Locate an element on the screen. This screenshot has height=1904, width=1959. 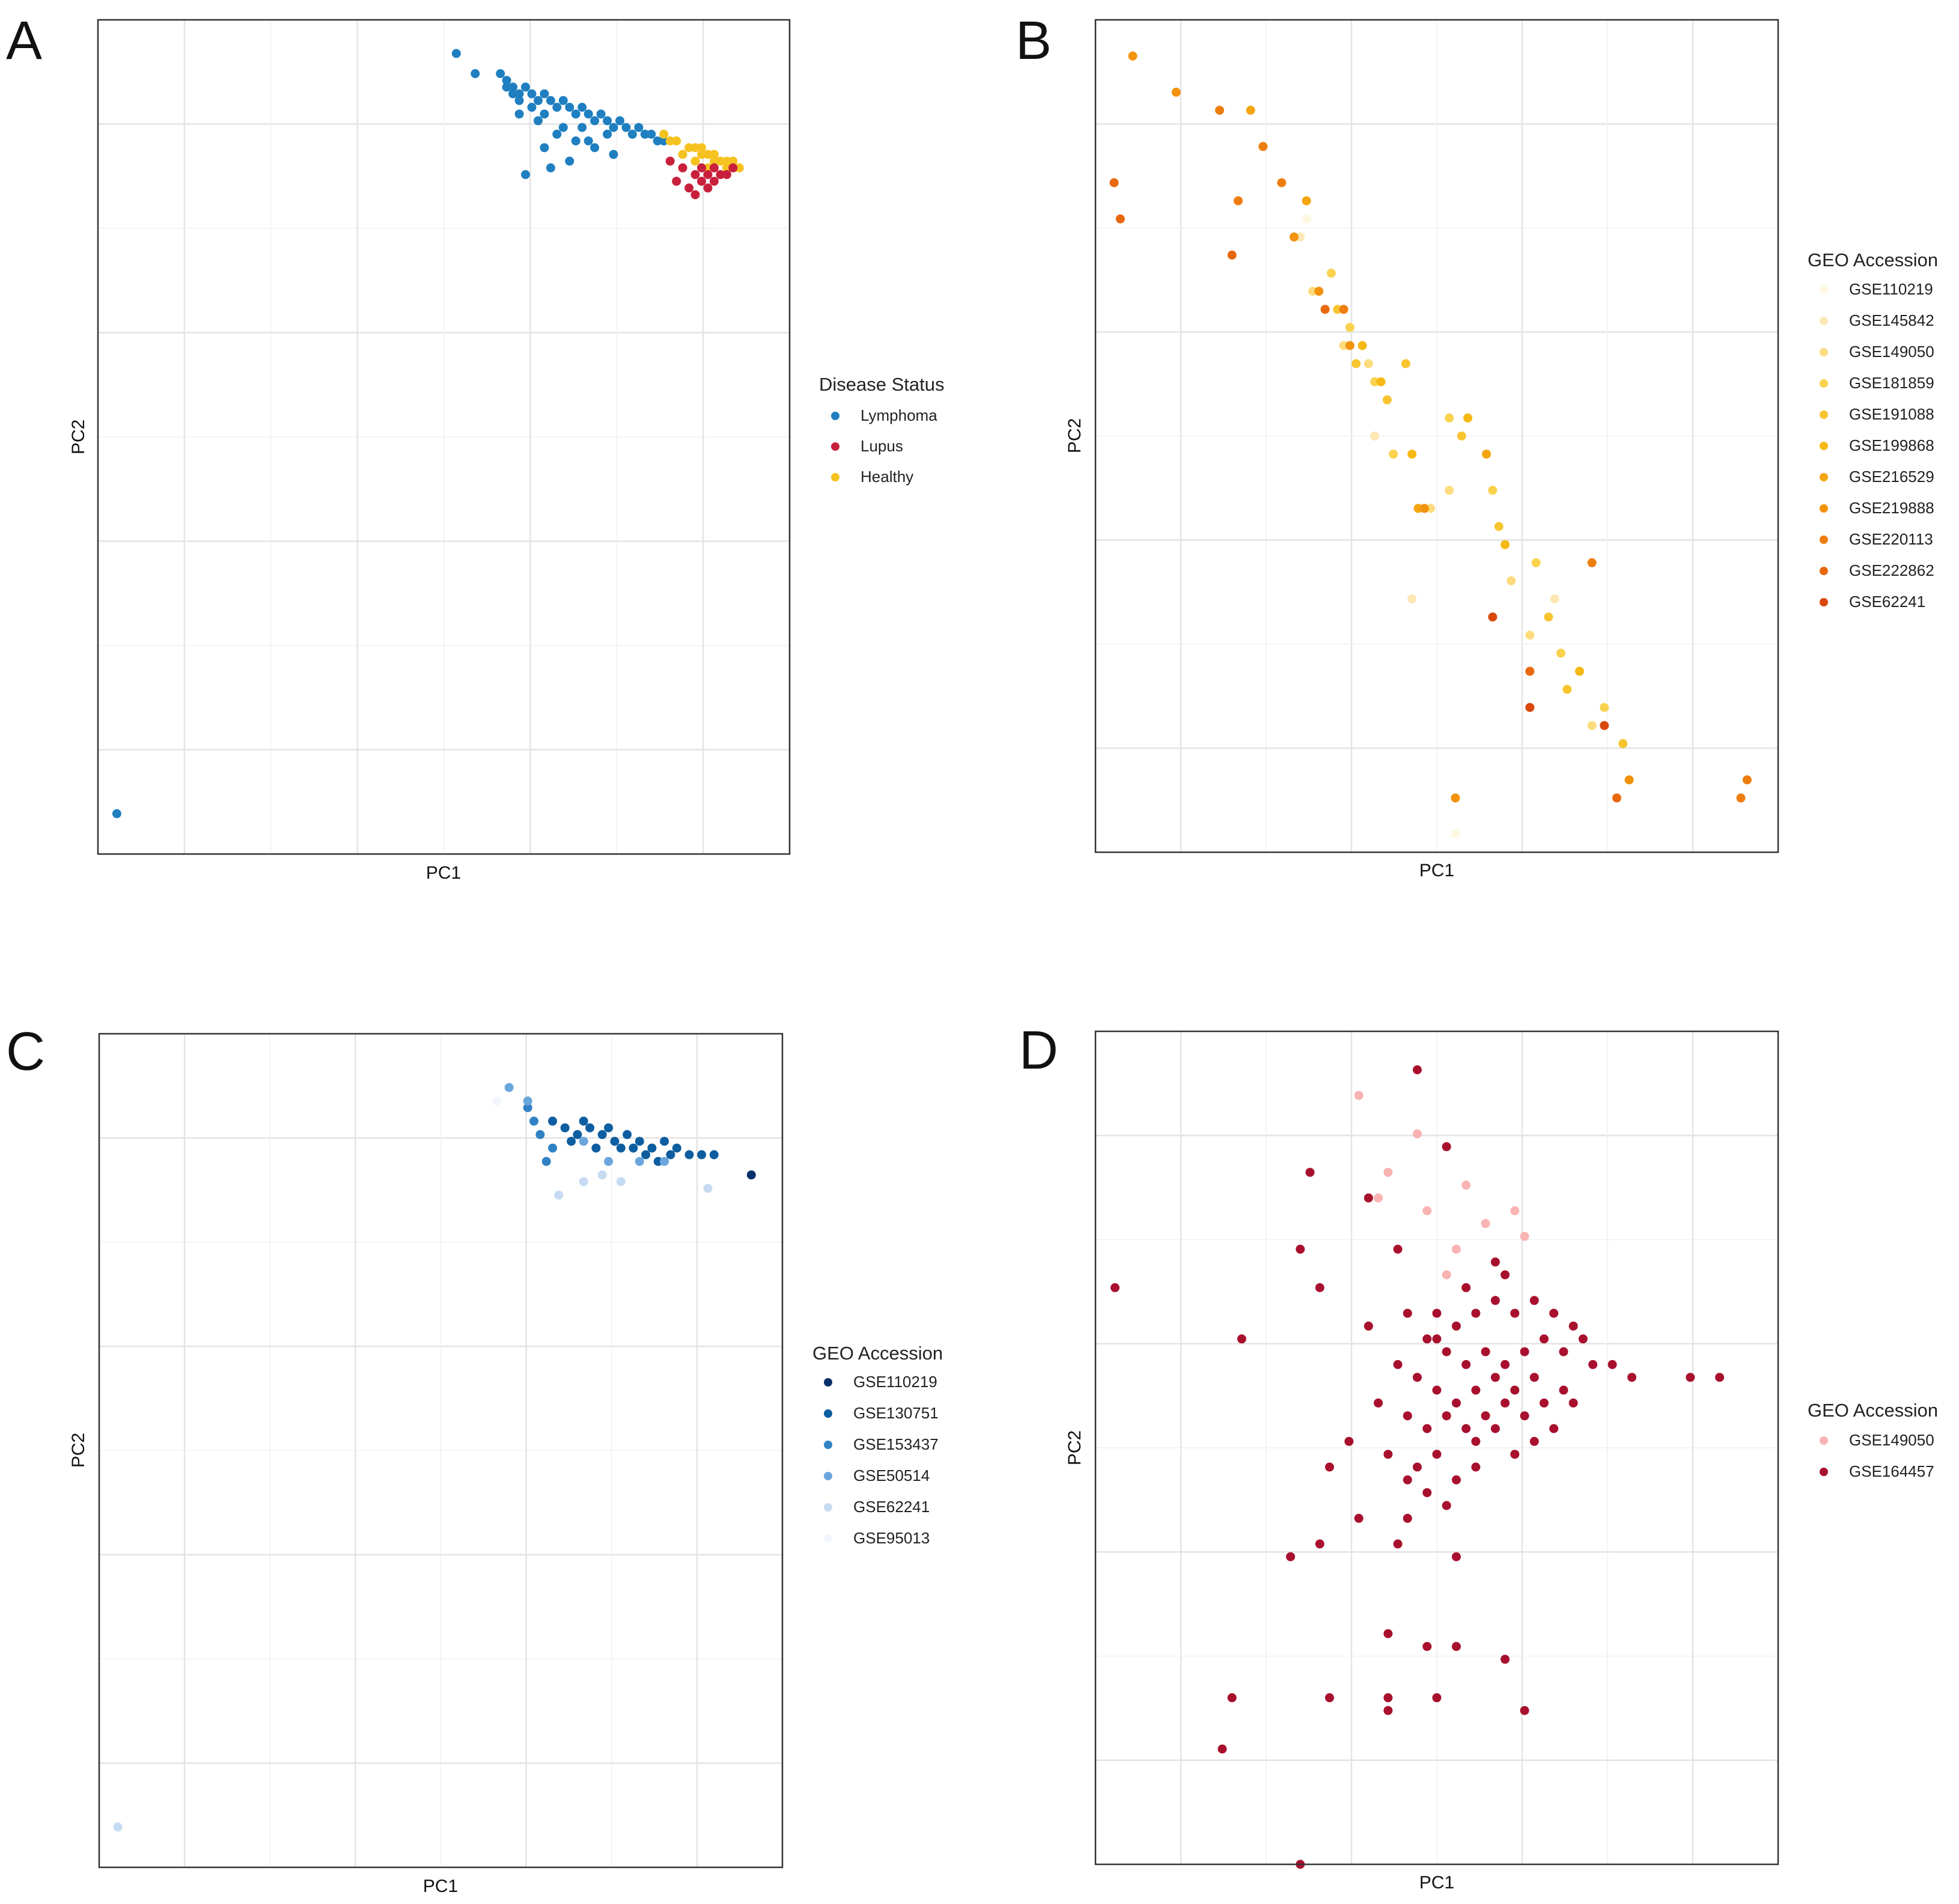
panel-b-legend-key-gse149050 is located at coordinates (1824, 352).